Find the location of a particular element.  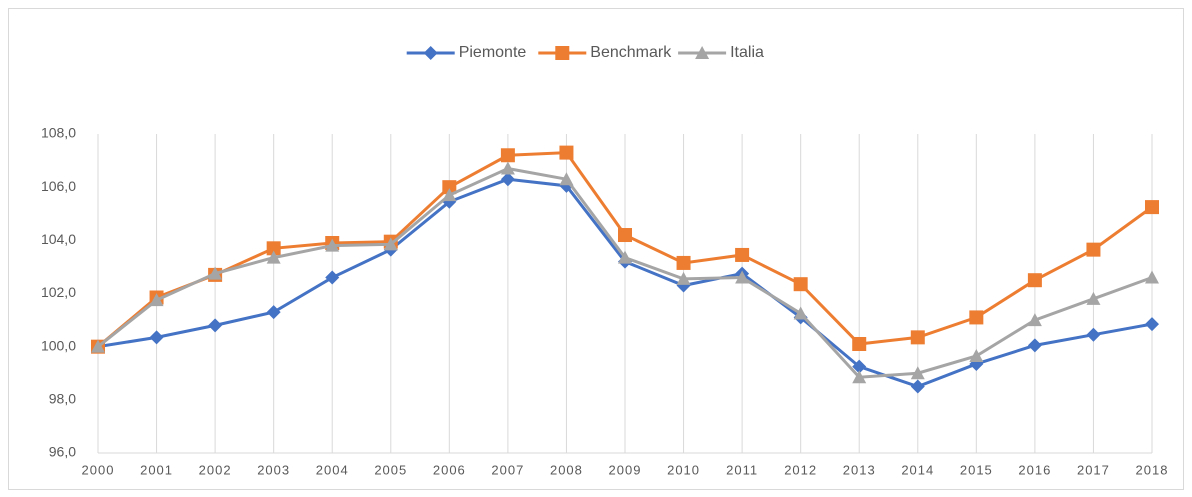

x-tick-label: 2010 is located at coordinates (683, 469).